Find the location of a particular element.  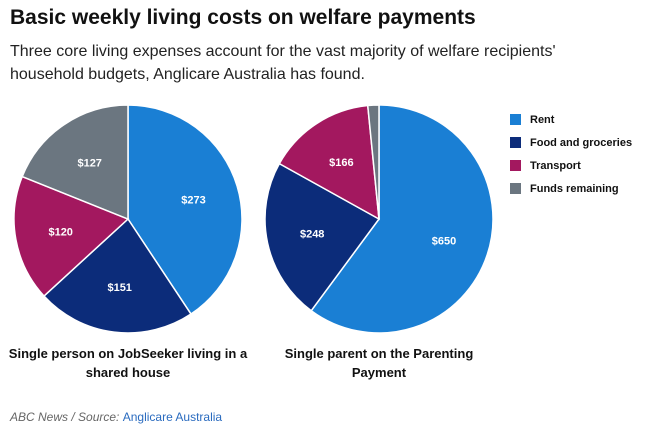

pie-jobseeker-slice-food is located at coordinates (117, 275).